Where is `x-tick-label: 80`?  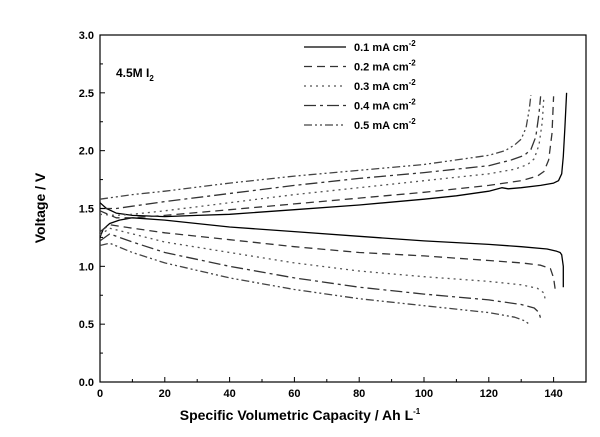
x-tick-label: 80 is located at coordinates (359, 394).